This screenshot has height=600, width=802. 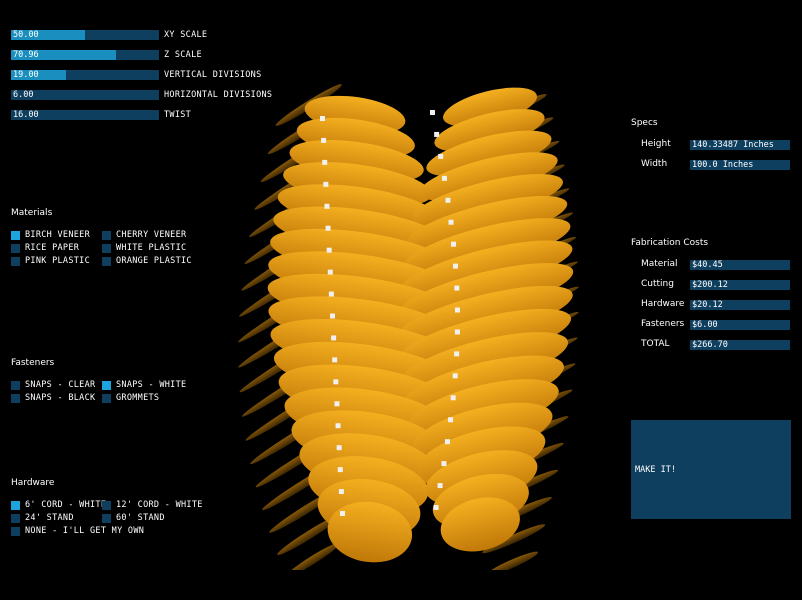 I want to click on slider-value: 70.96, so click(x=26, y=55).